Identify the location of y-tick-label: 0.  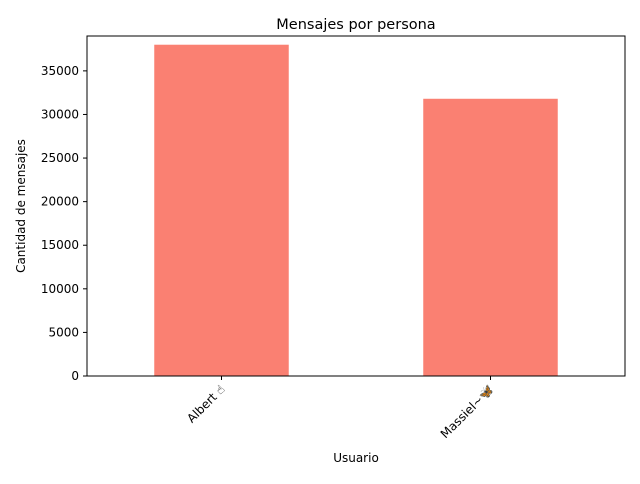
(75, 376).